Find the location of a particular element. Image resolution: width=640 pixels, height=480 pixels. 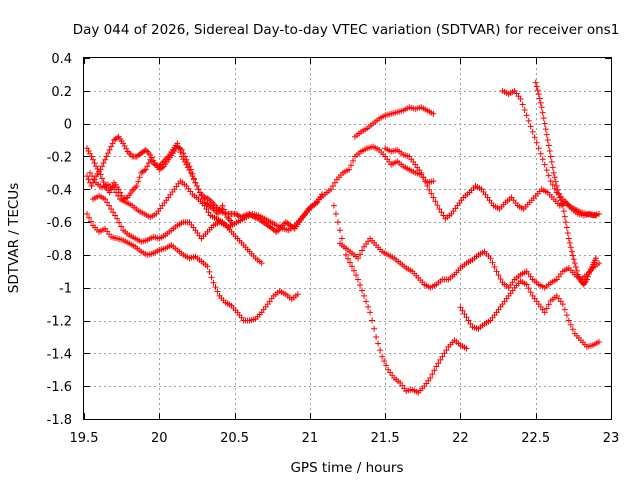

y-tick-label: 0.4 is located at coordinates (61, 59).